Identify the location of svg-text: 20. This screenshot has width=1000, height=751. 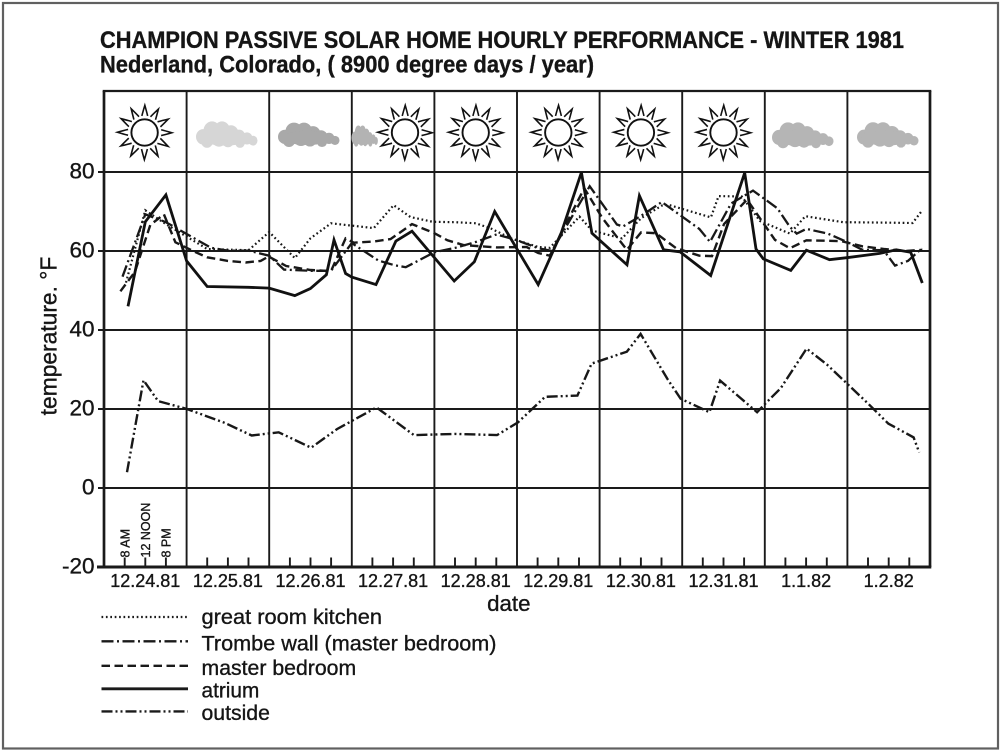
(81, 407).